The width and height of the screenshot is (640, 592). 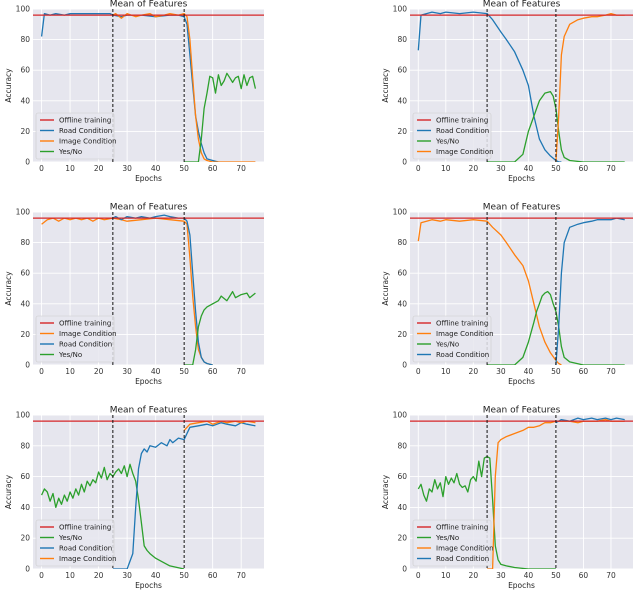 What do you see at coordinates (501, 575) in the screenshot?
I see `chart-6-xtick-label: 30` at bounding box center [501, 575].